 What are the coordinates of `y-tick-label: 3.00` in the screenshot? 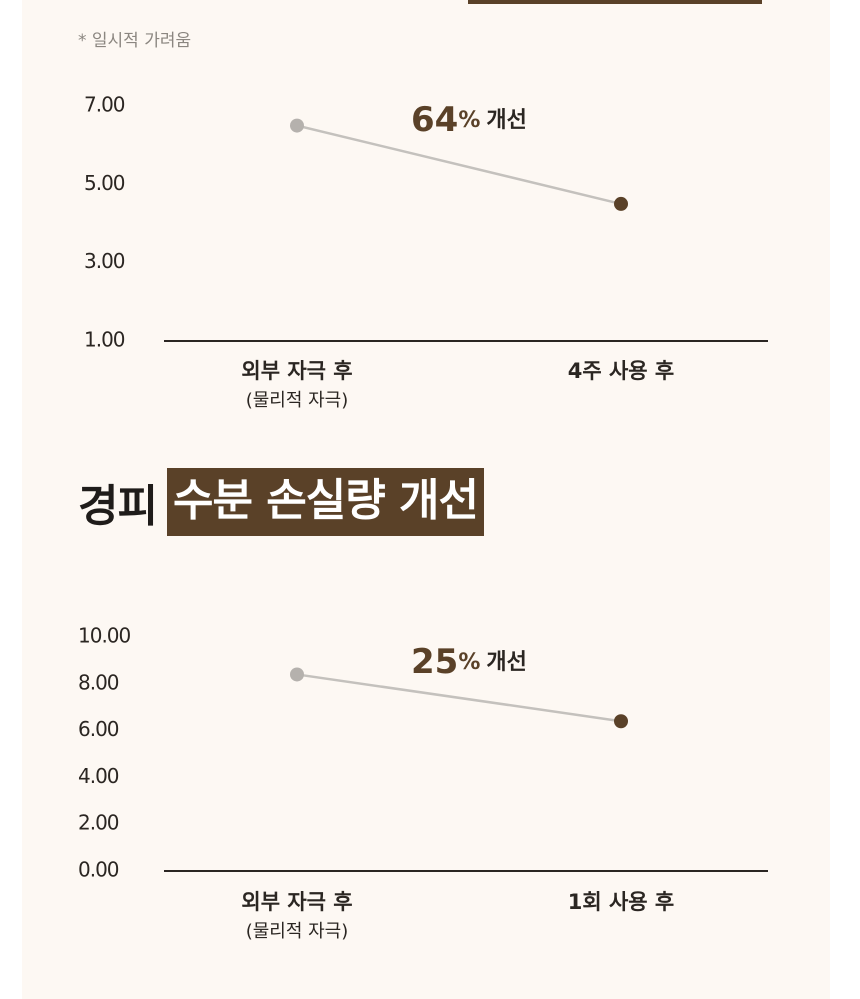 It's located at (104, 261).